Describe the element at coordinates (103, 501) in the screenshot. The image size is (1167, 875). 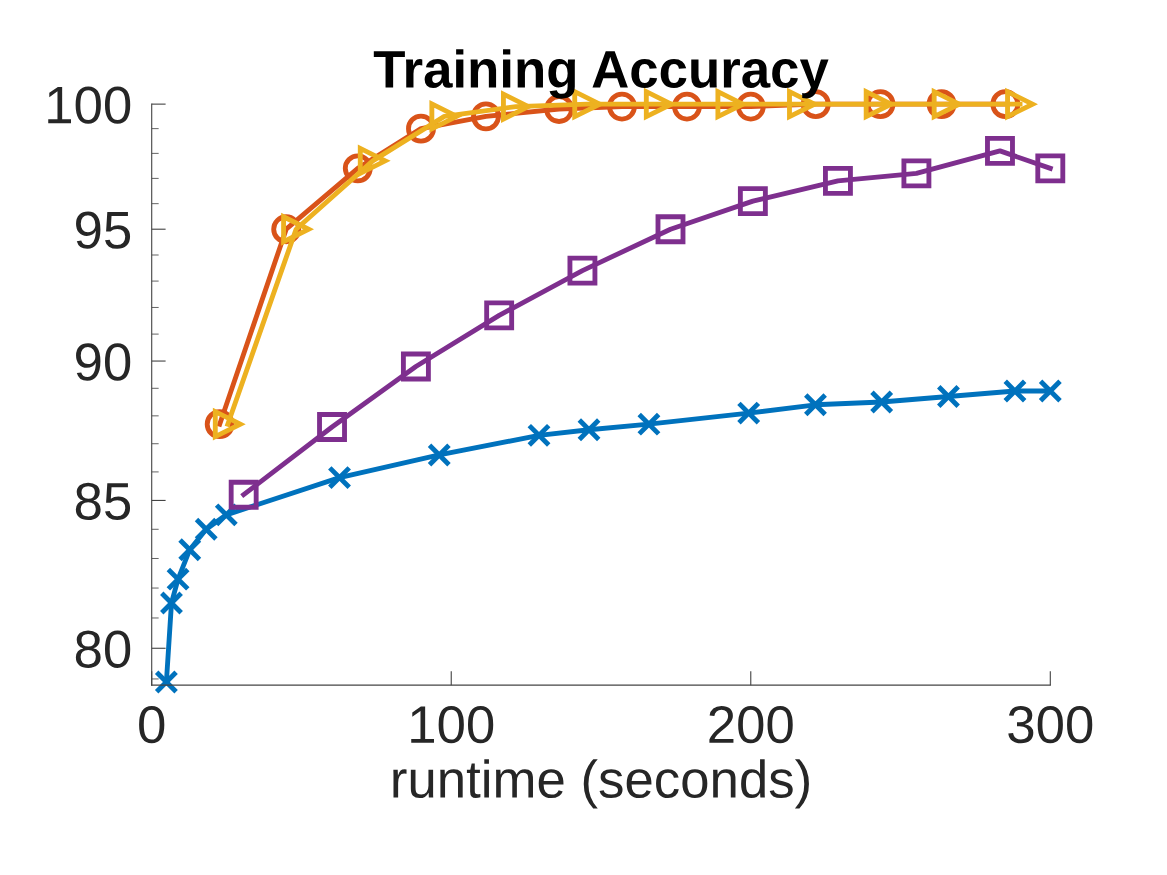
I see `y-tick-label: 85` at that location.